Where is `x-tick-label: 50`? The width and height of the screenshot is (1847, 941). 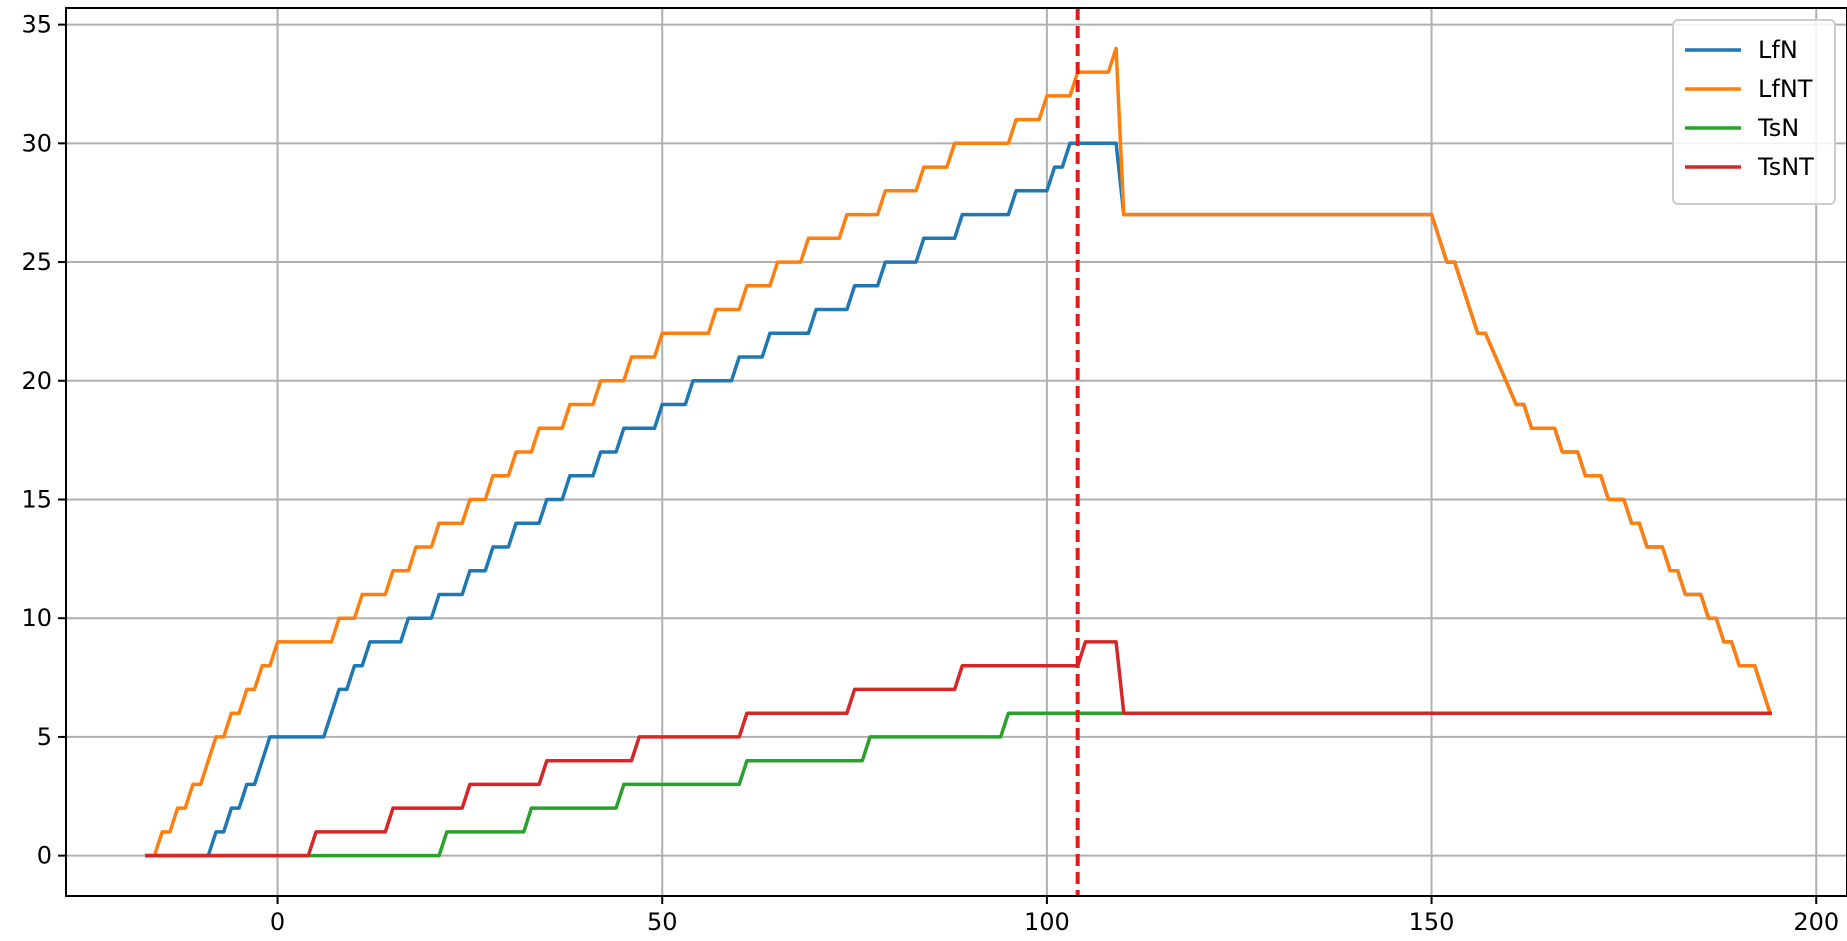 x-tick-label: 50 is located at coordinates (662, 922).